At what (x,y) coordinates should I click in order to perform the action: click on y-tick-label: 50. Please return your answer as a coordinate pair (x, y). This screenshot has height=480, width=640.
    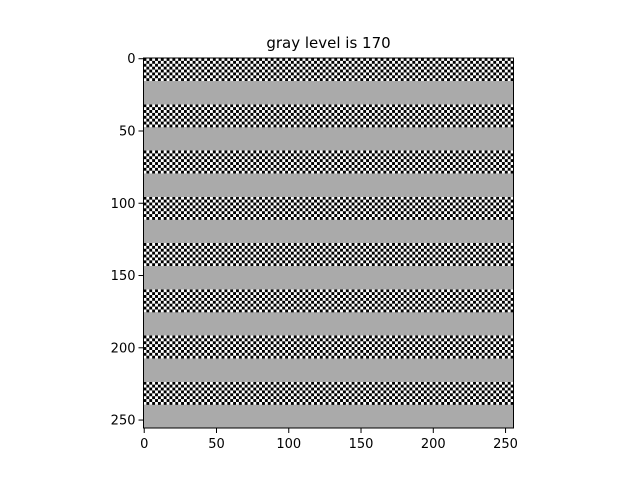
    Looking at the image, I should click on (127, 131).